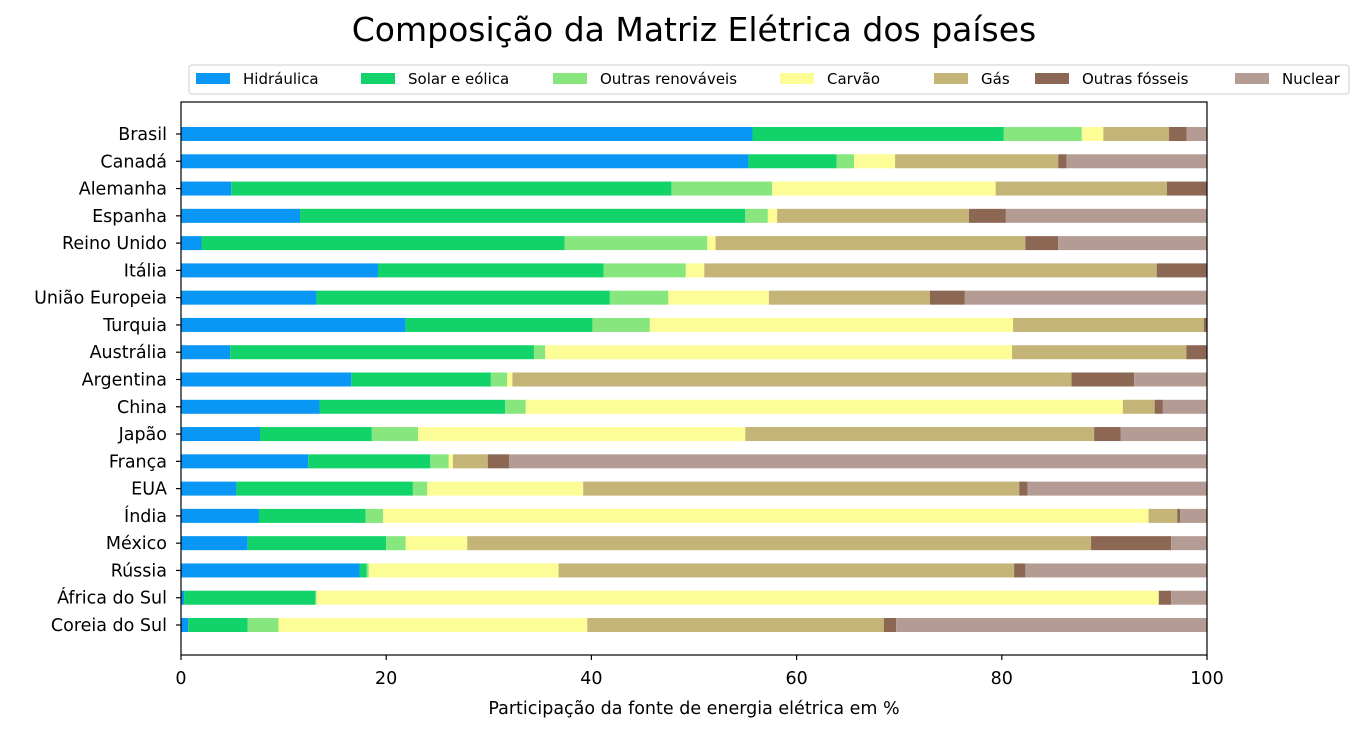  Describe the element at coordinates (279, 270) in the screenshot. I see `bar-italia-hidraulica` at that location.